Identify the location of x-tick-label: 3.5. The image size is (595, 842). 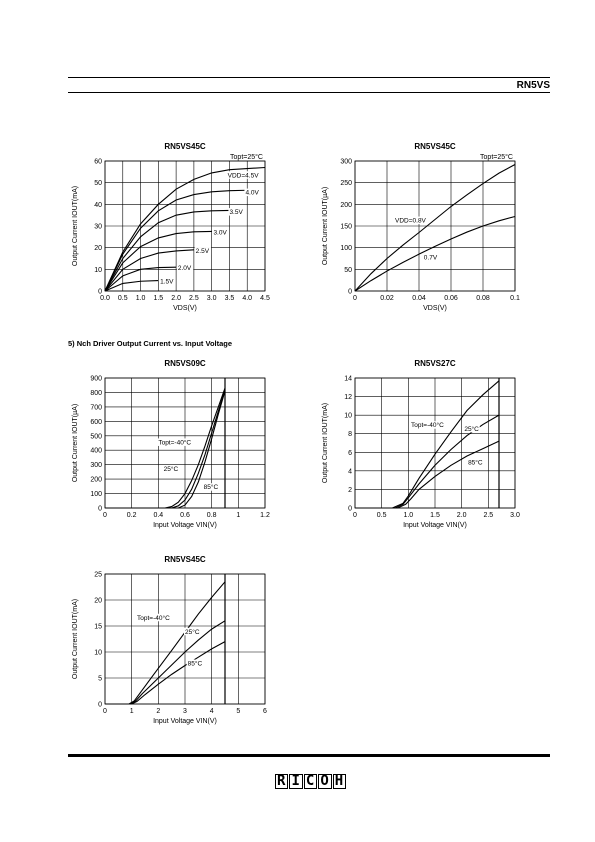
(230, 298).